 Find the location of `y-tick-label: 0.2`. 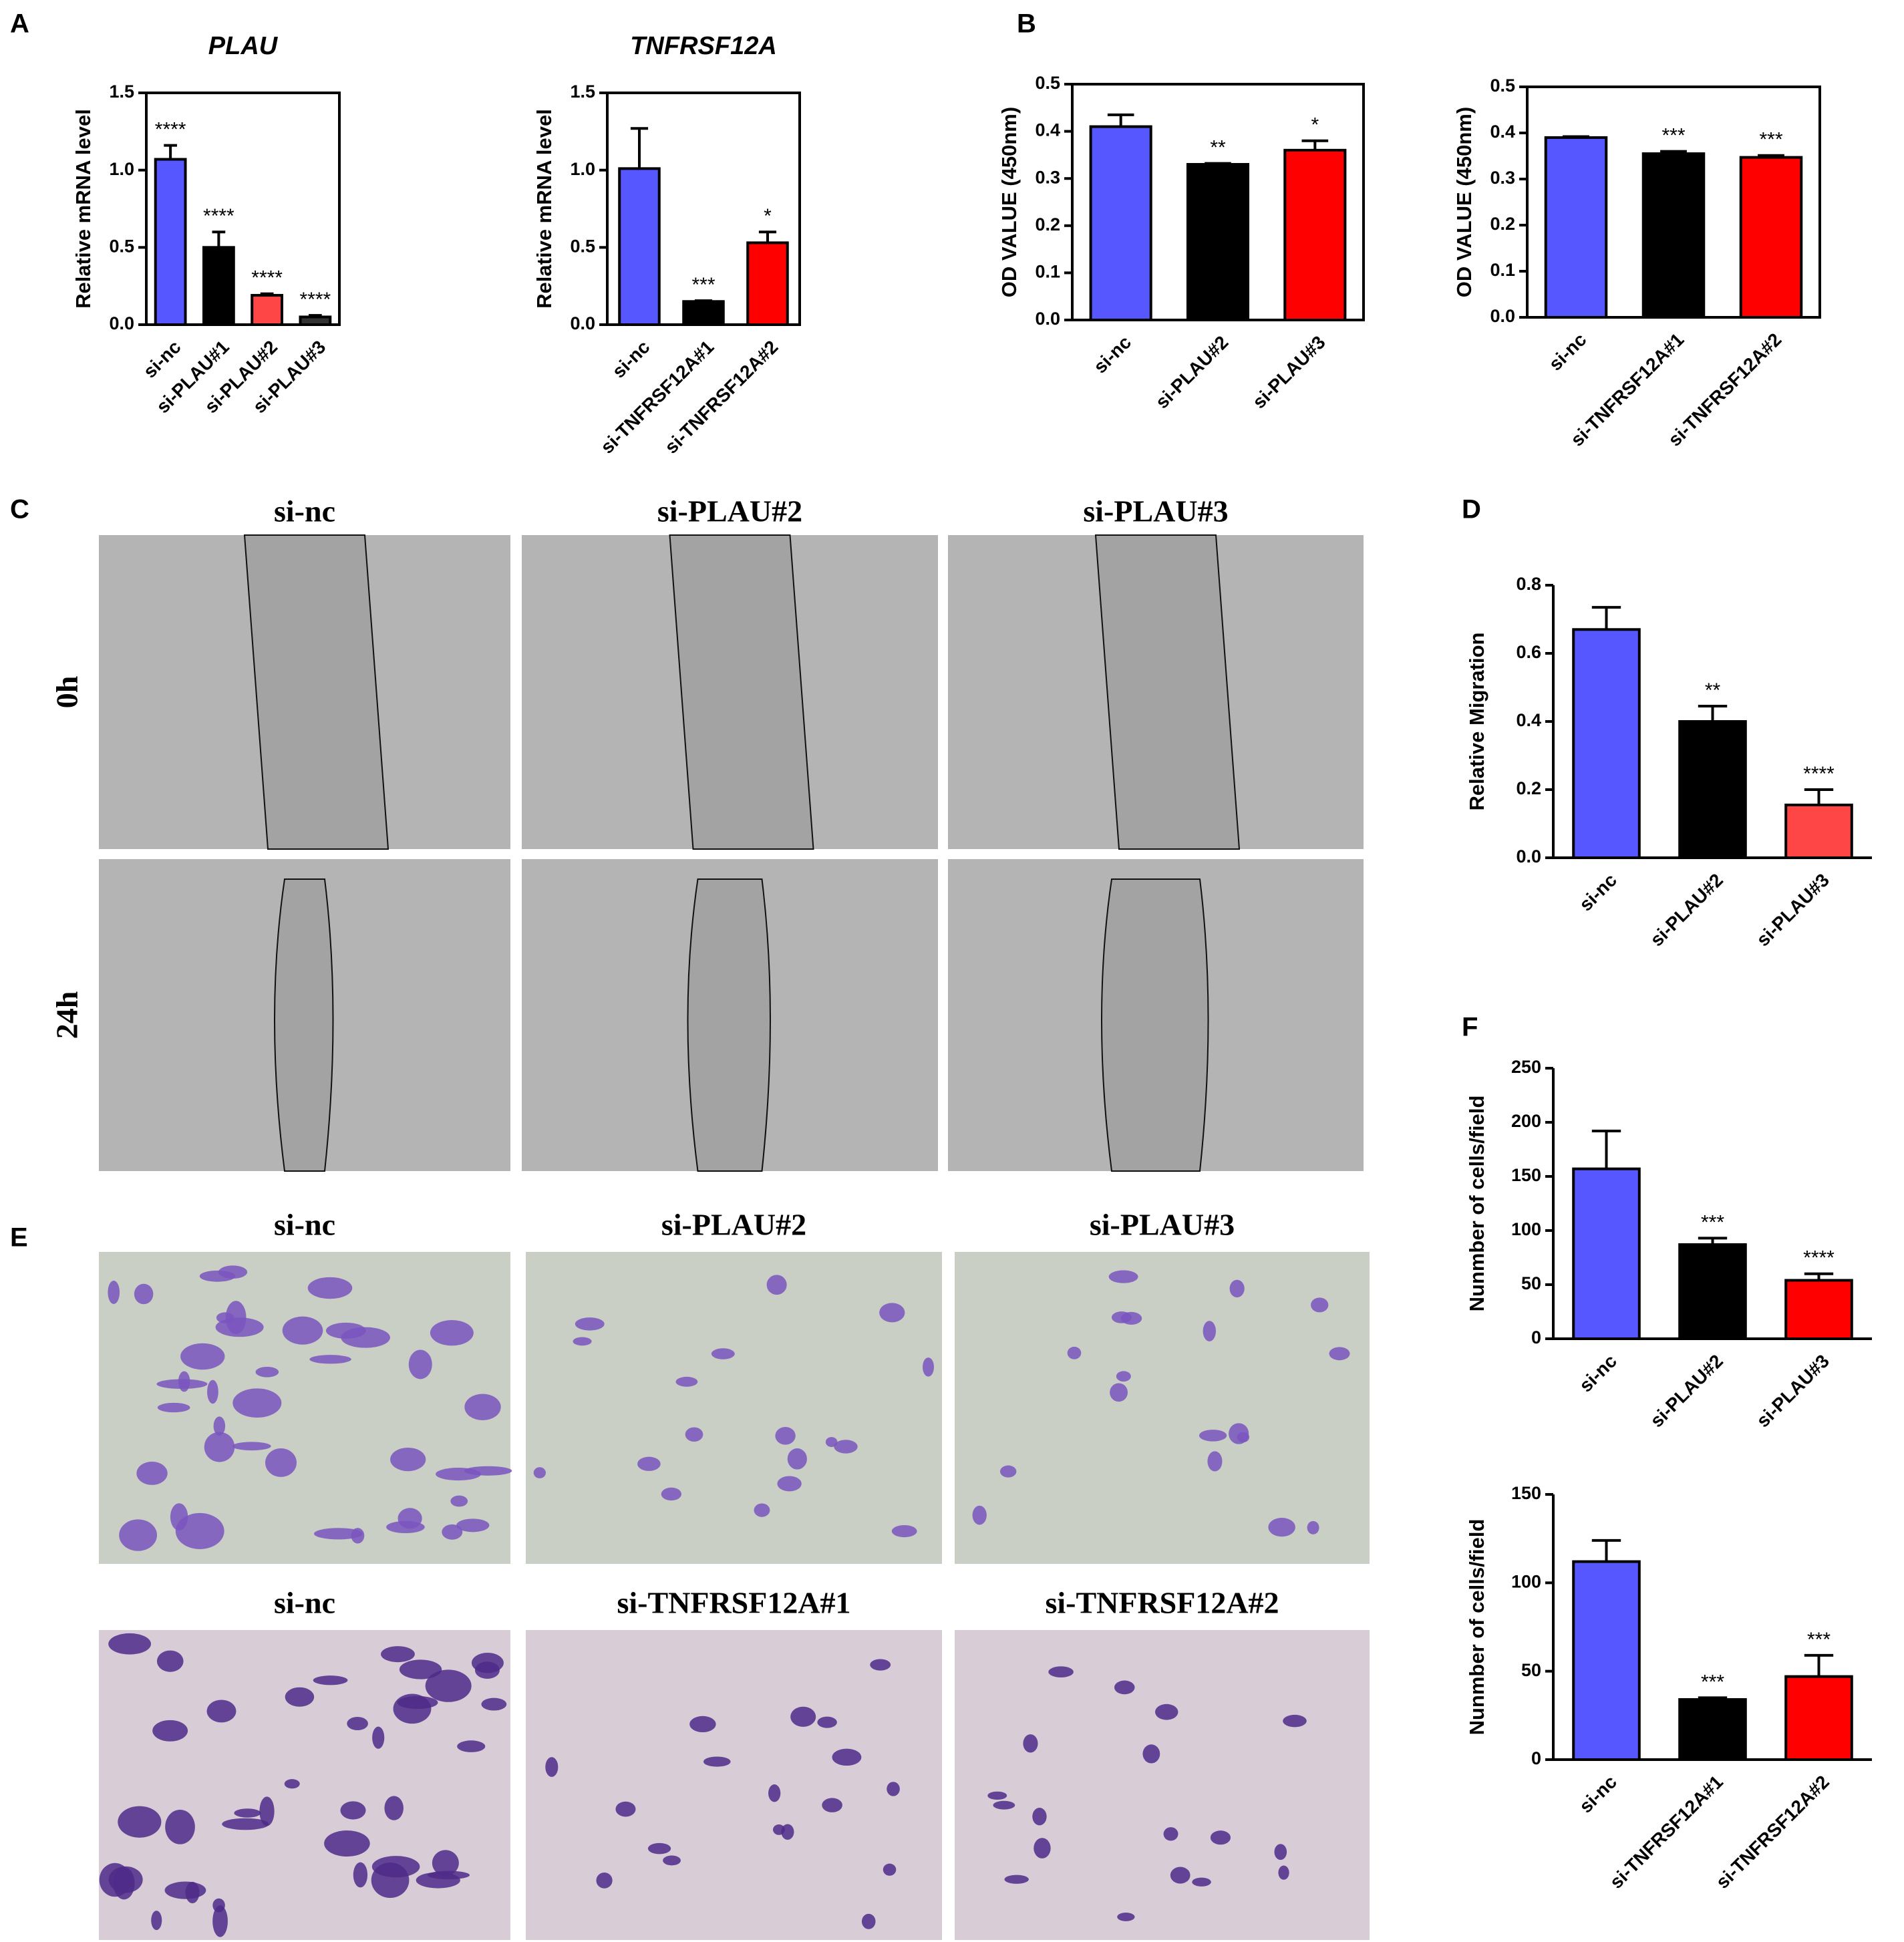

y-tick-label: 0.2 is located at coordinates (1047, 224).